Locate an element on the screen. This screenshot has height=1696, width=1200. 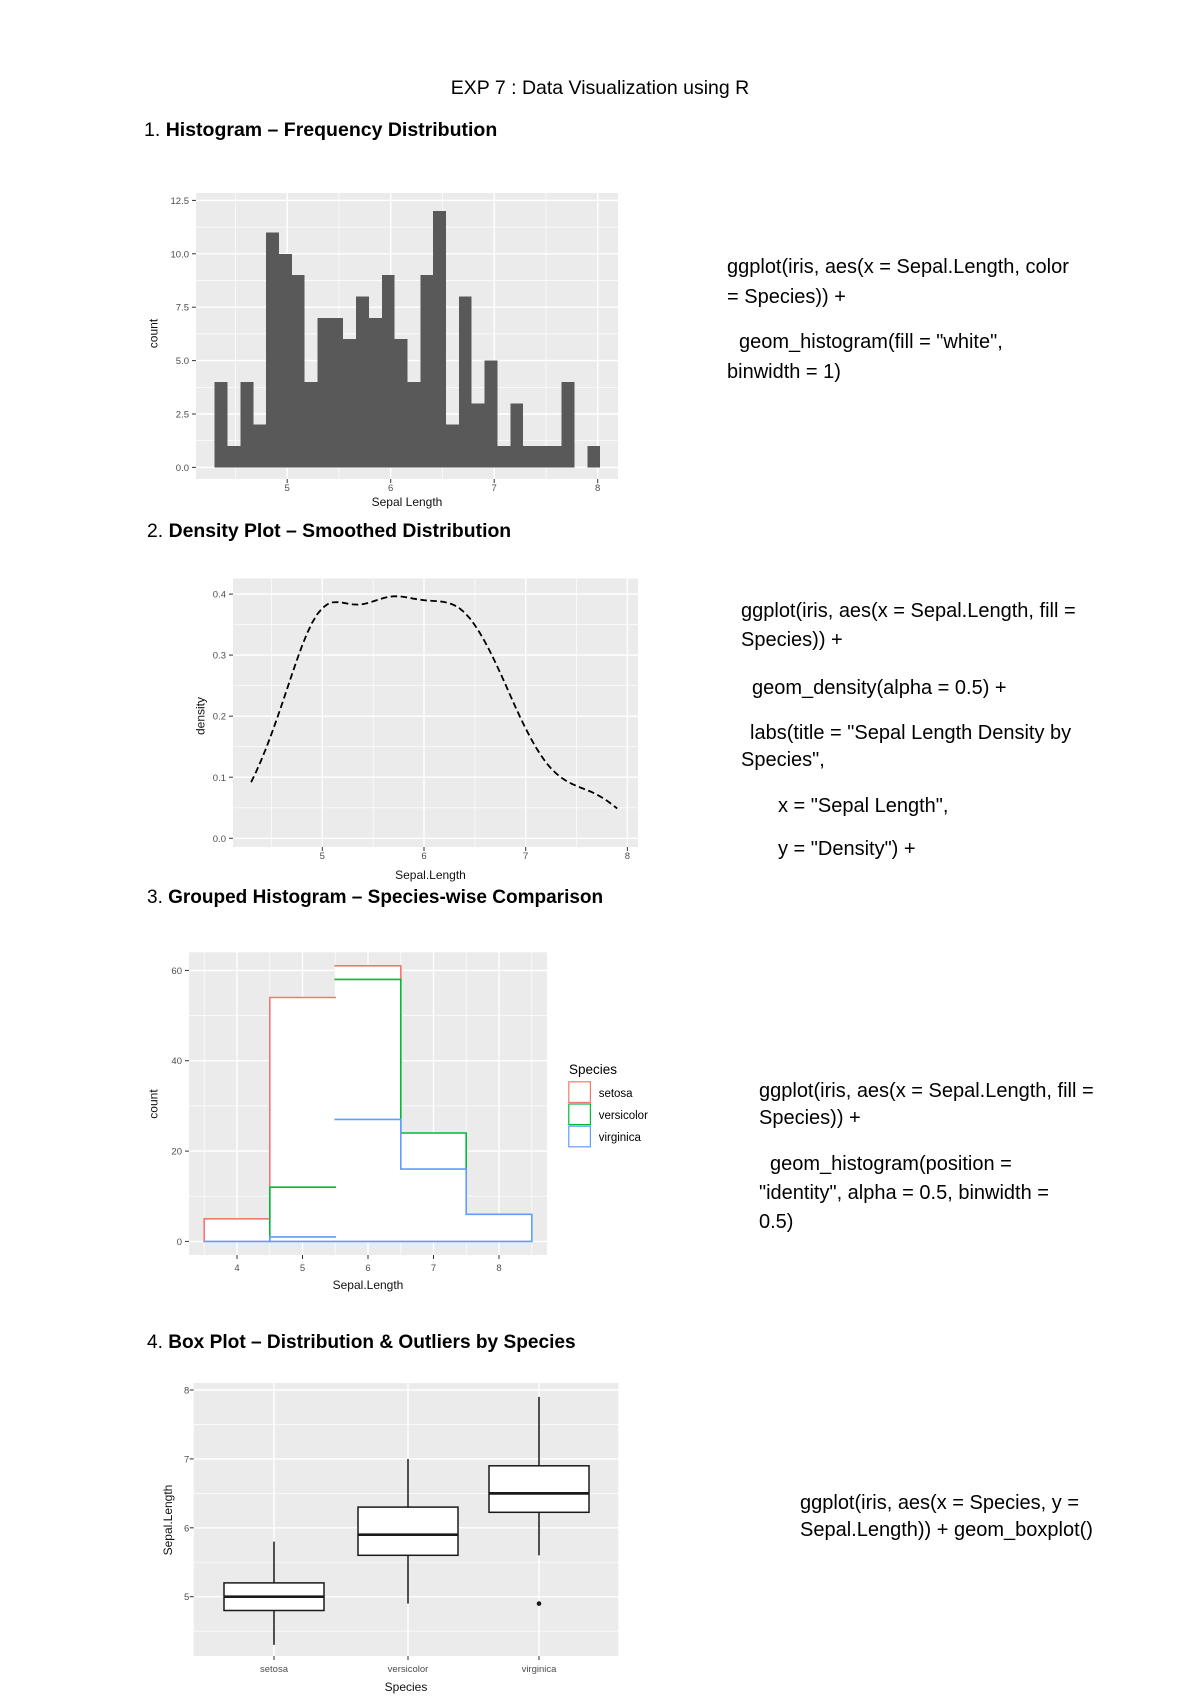
svg-text: 4 is located at coordinates (236, 1268).